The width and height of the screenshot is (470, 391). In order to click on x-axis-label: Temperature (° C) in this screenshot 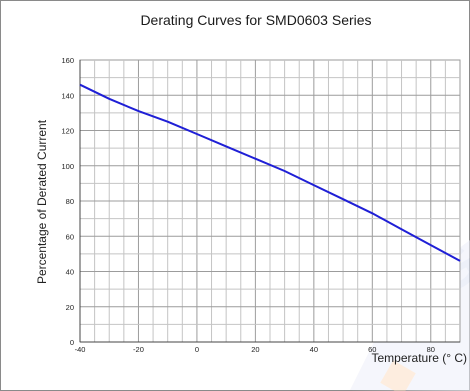, I will do `click(420, 358)`.